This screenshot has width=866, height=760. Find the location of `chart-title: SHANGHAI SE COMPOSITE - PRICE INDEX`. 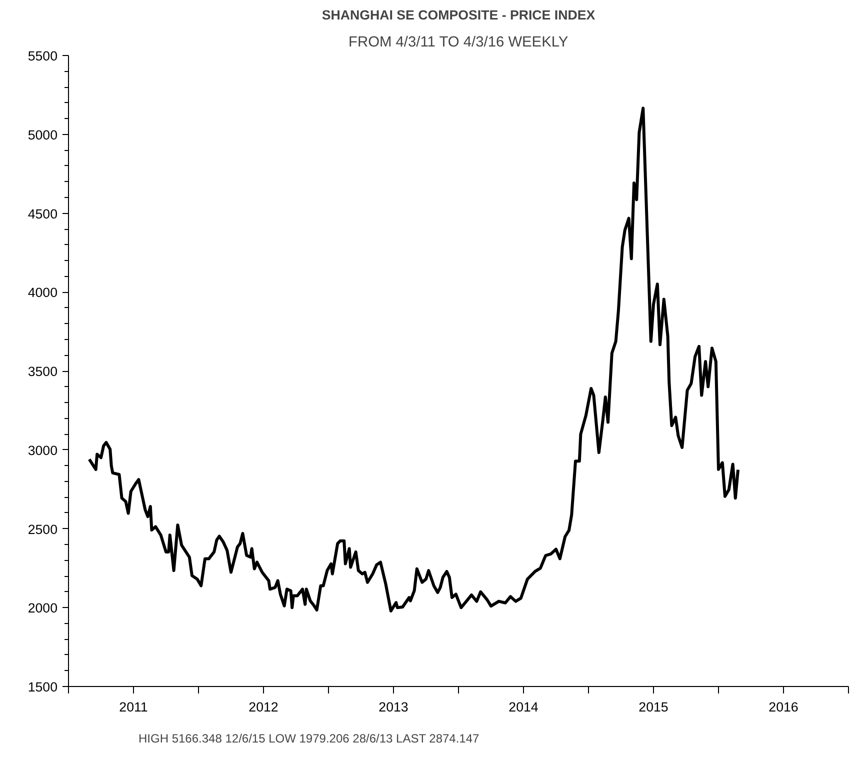

chart-title: SHANGHAI SE COMPOSITE - PRICE INDEX is located at coordinates (459, 15).